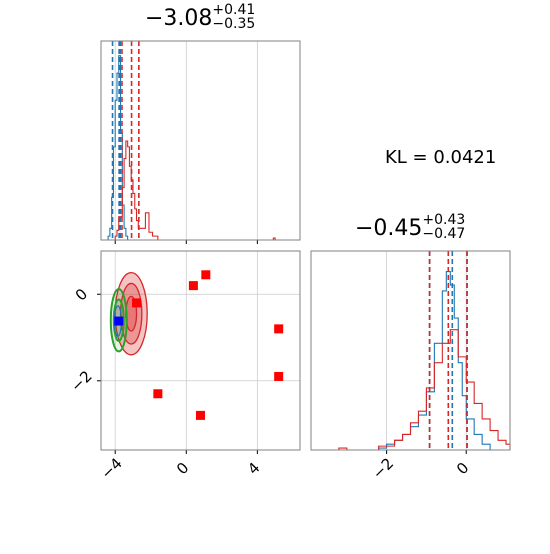 This screenshot has width=550, height=554. Describe the element at coordinates (179, 18) in the screenshot. I see `panel1-title-median: −3.08` at that location.